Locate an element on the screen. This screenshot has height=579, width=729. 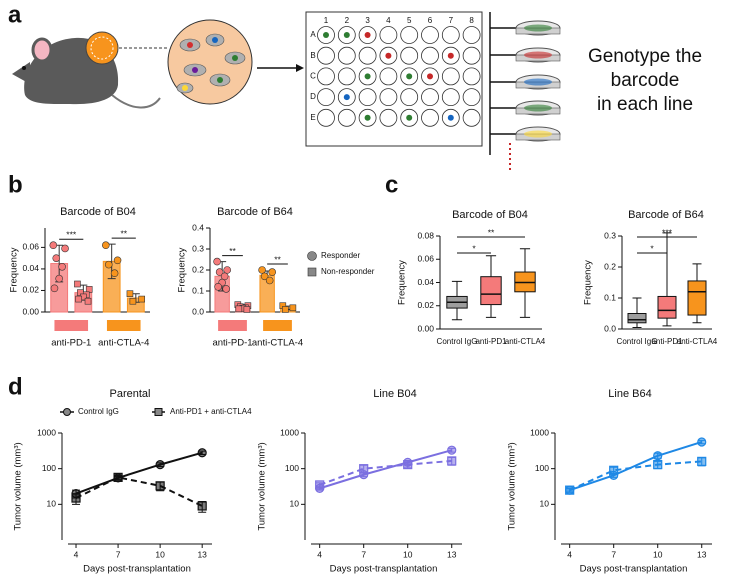
plate-row-label: E is located at coordinates (312, 117).